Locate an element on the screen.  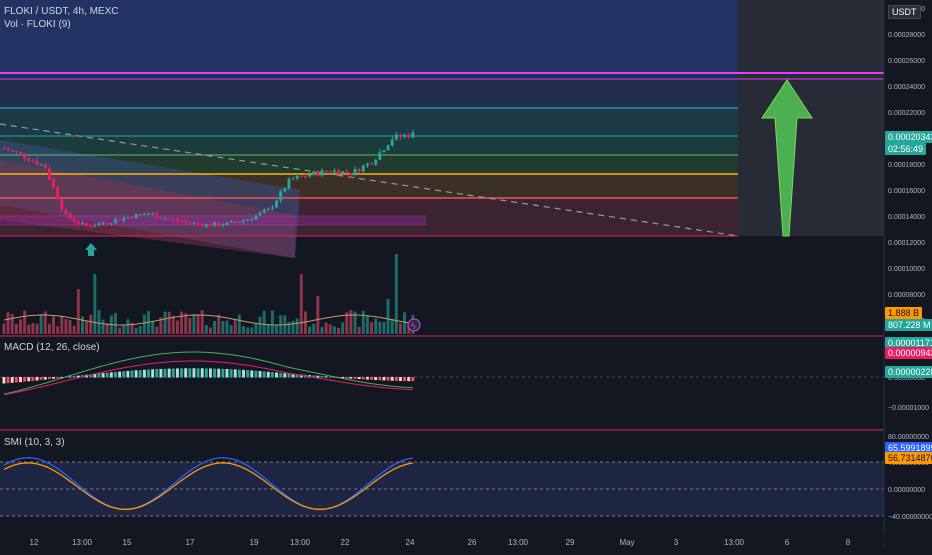
smi-tick-label: 0.00000000 is located at coordinates (906, 490).